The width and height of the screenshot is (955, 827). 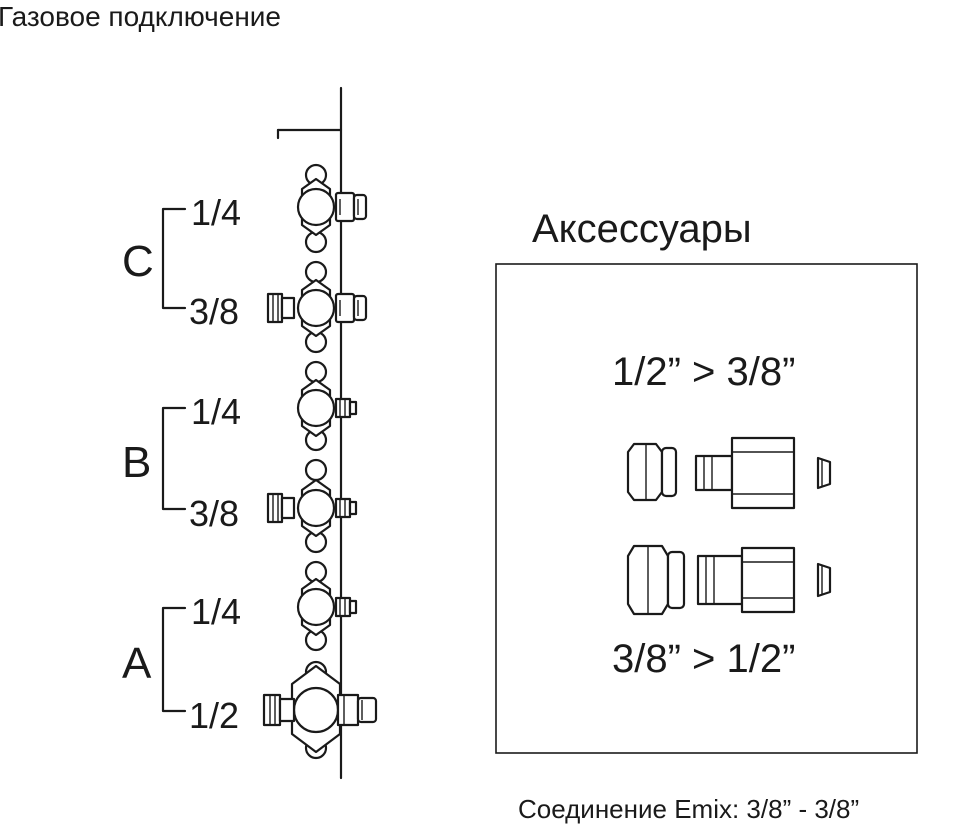 I want to click on footer-note: Соединение Emix: 3/8” - 3/8”, so click(x=688, y=809).